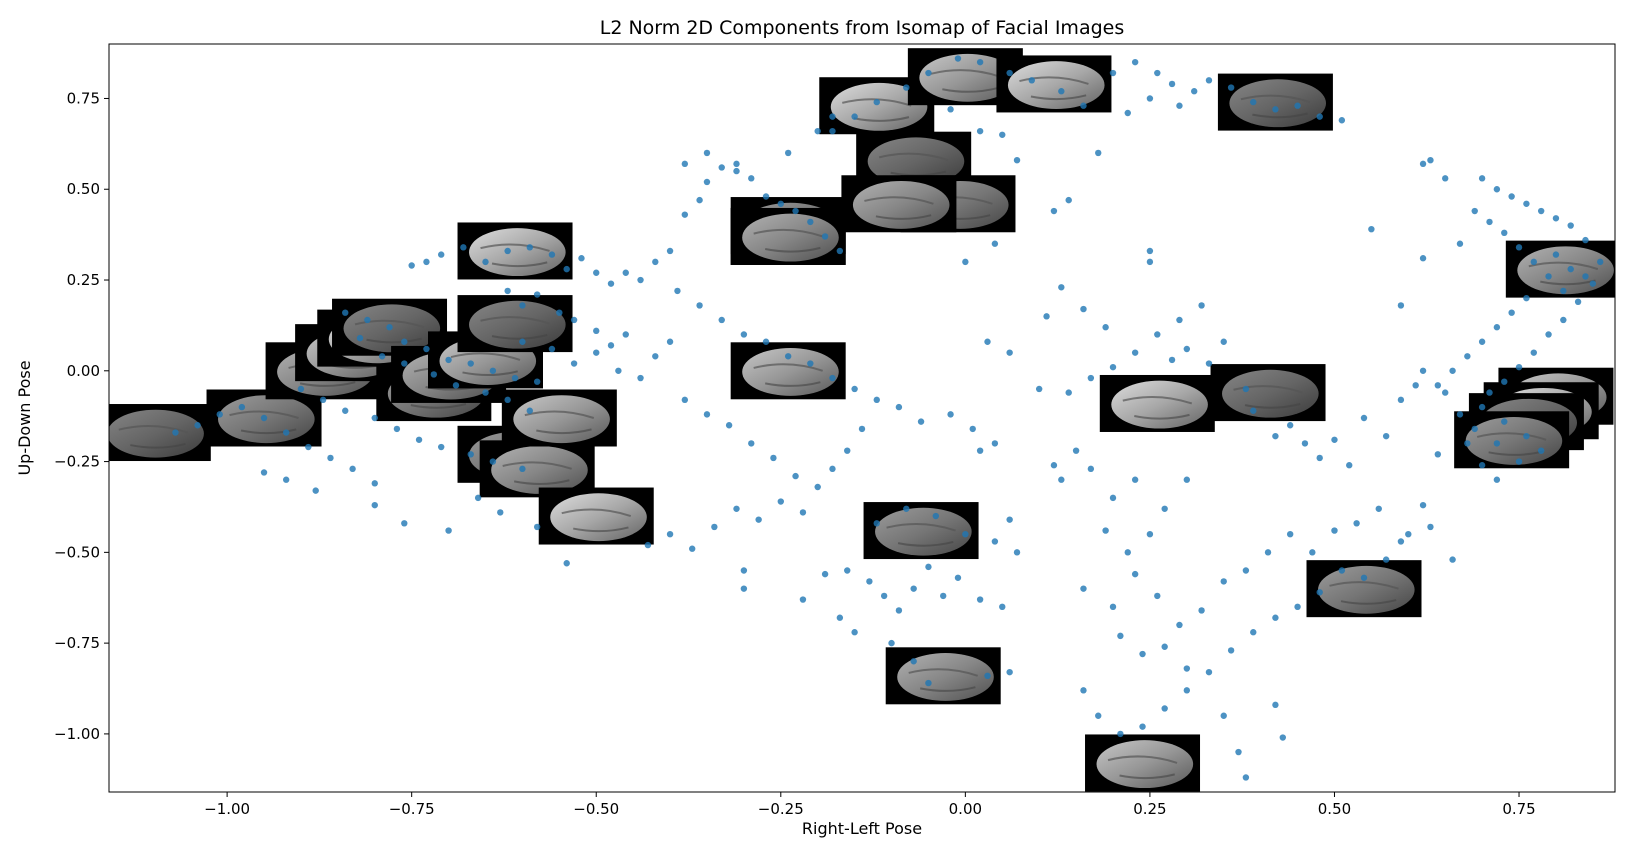 The width and height of the screenshot is (1631, 841). What do you see at coordinates (1149, 809) in the screenshot?
I see `x-tick-label: 0.25` at bounding box center [1149, 809].